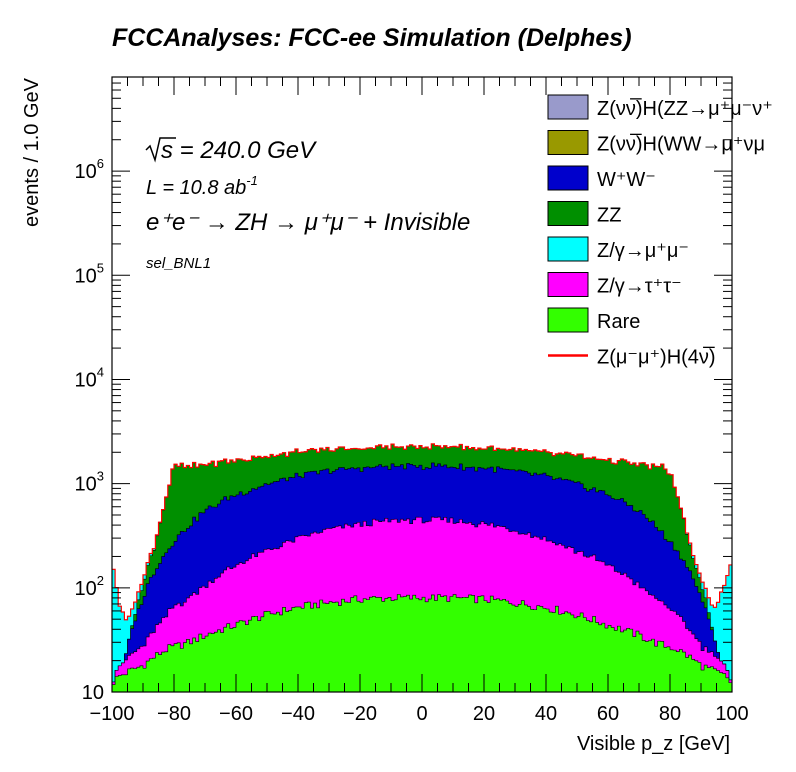 The height and width of the screenshot is (772, 796). I want to click on legend-item: Z(μ⁻μ⁺)H(4ν̅), so click(632, 357).